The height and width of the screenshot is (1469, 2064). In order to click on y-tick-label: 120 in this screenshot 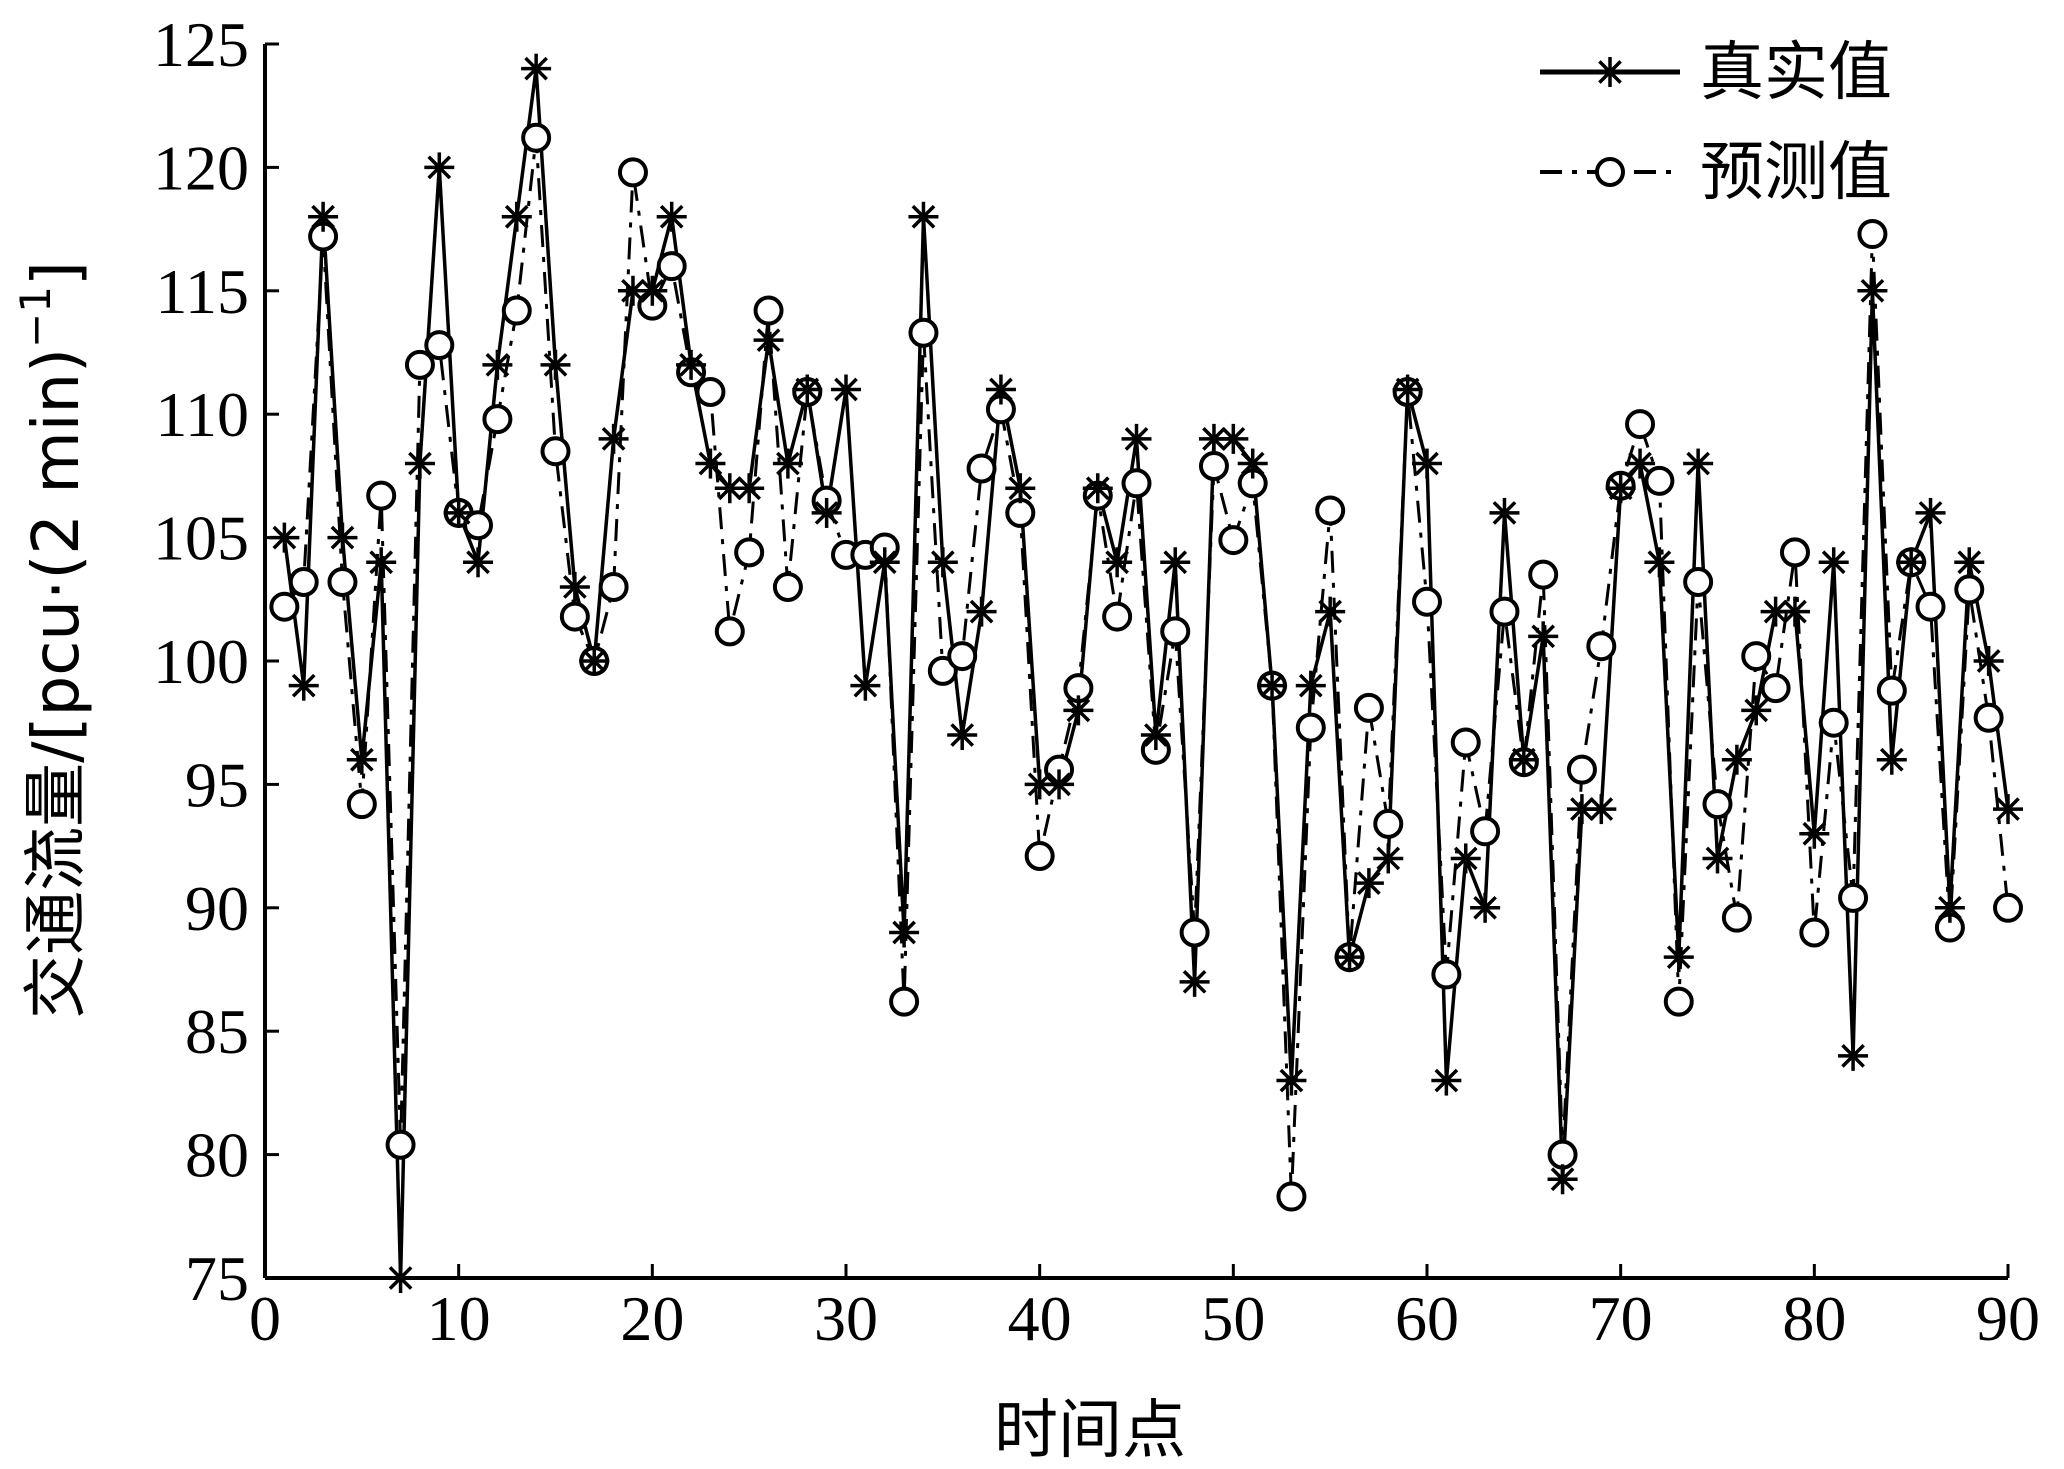, I will do `click(201, 167)`.